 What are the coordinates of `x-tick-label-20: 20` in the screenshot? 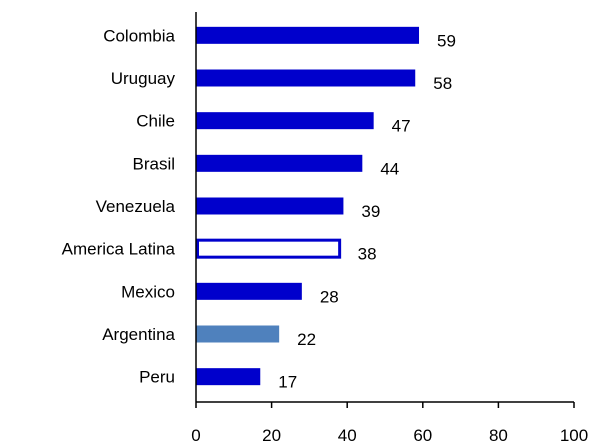 It's located at (271, 435).